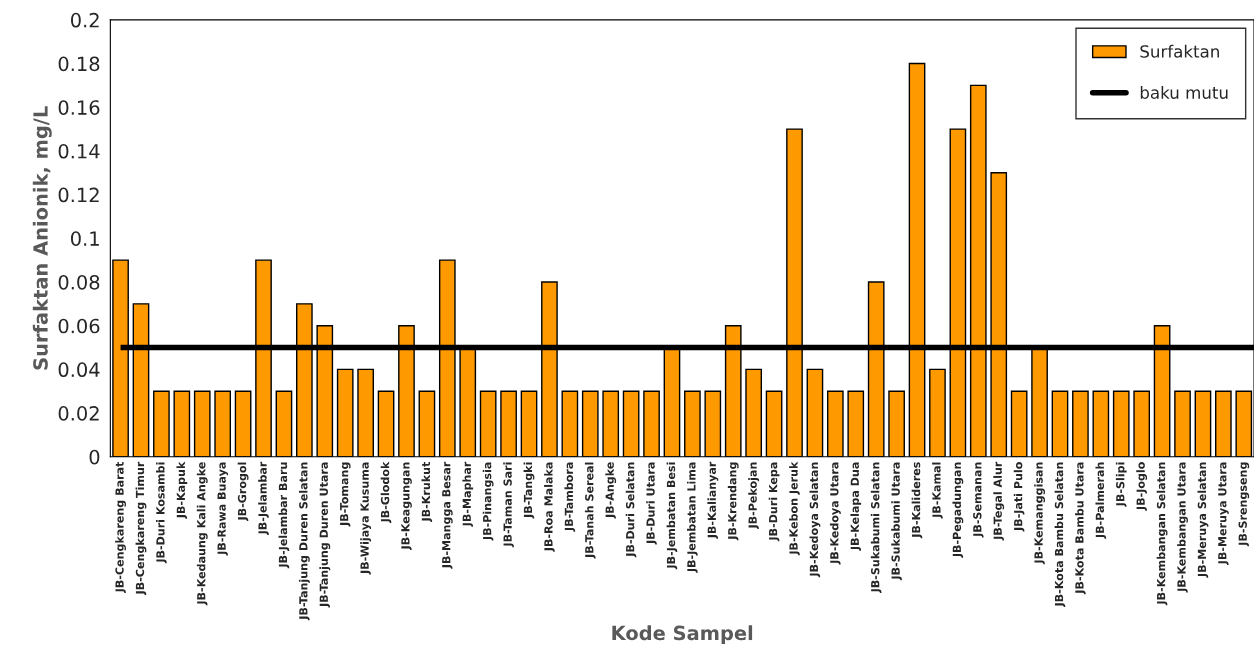 This screenshot has height=662, width=1254. What do you see at coordinates (733, 501) in the screenshot?
I see `x-tick-label: JB-Krendang` at bounding box center [733, 501].